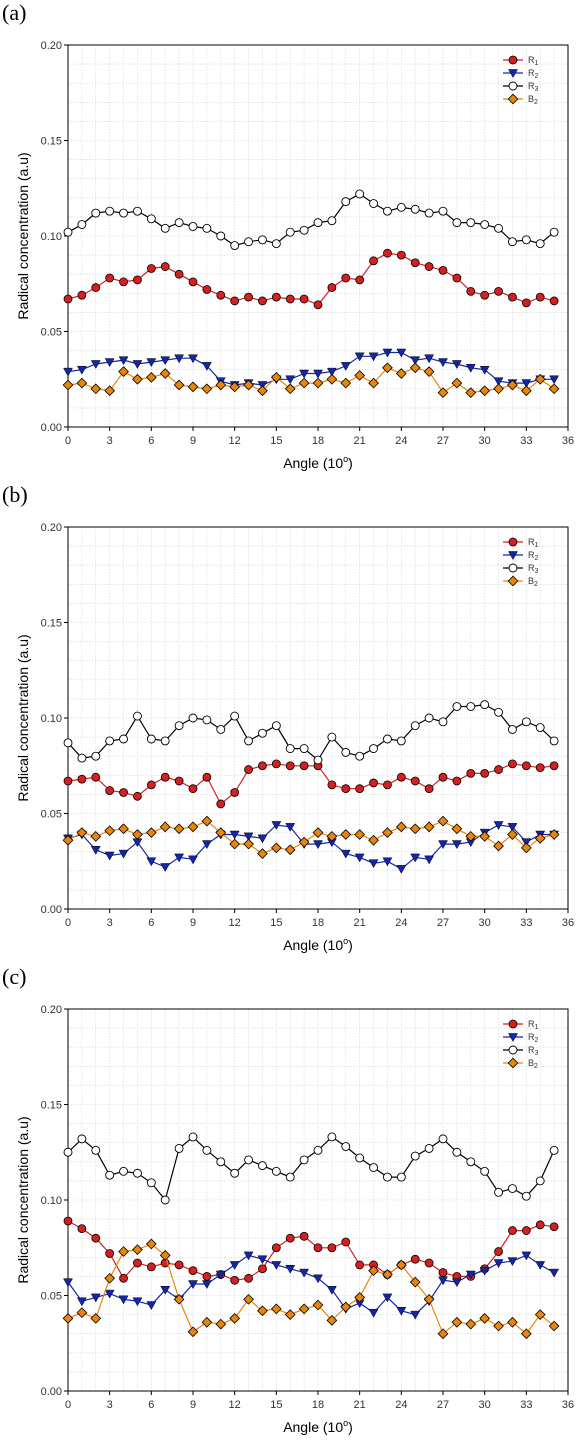 The width and height of the screenshot is (581, 1446). Describe the element at coordinates (401, 923) in the screenshot. I see `x-tick-label: 24` at that location.